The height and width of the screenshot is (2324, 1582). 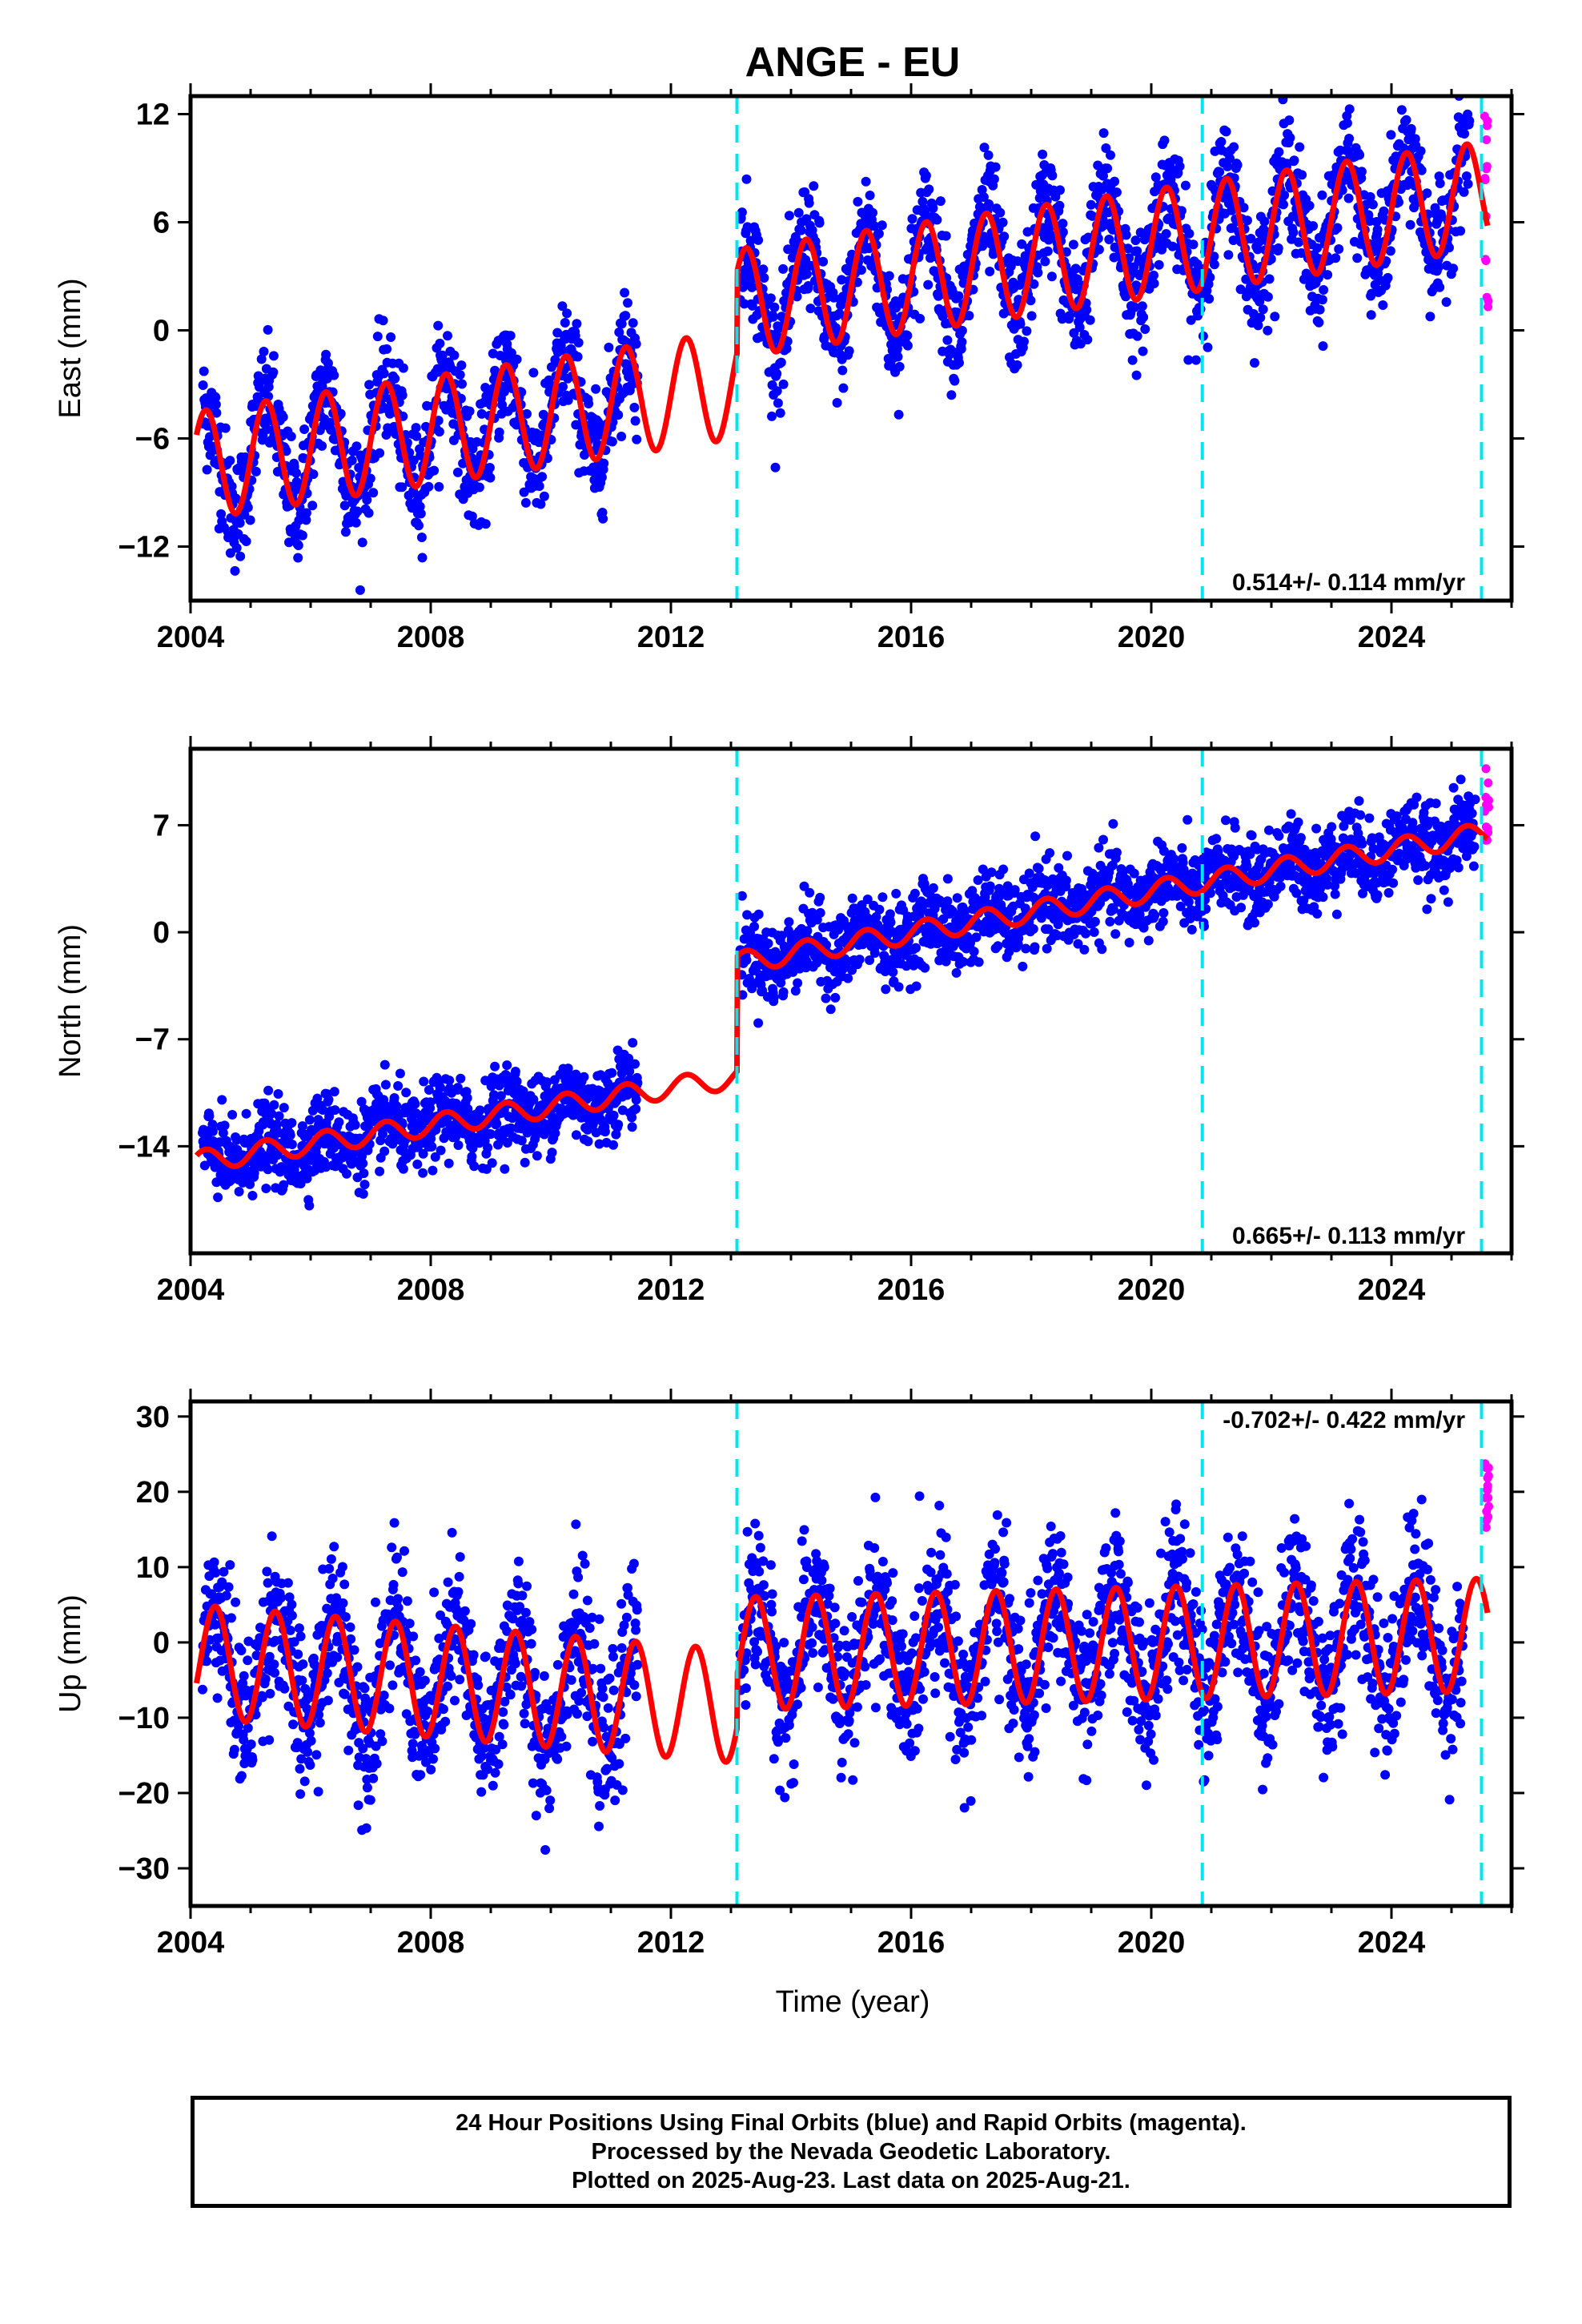 I want to click on east-x-tick-label: 2012, so click(x=671, y=637).